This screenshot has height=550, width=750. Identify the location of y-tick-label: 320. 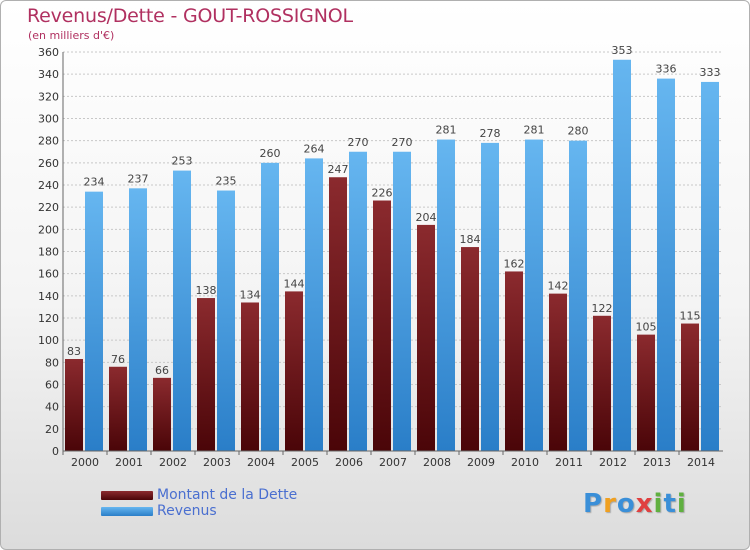
(48, 96).